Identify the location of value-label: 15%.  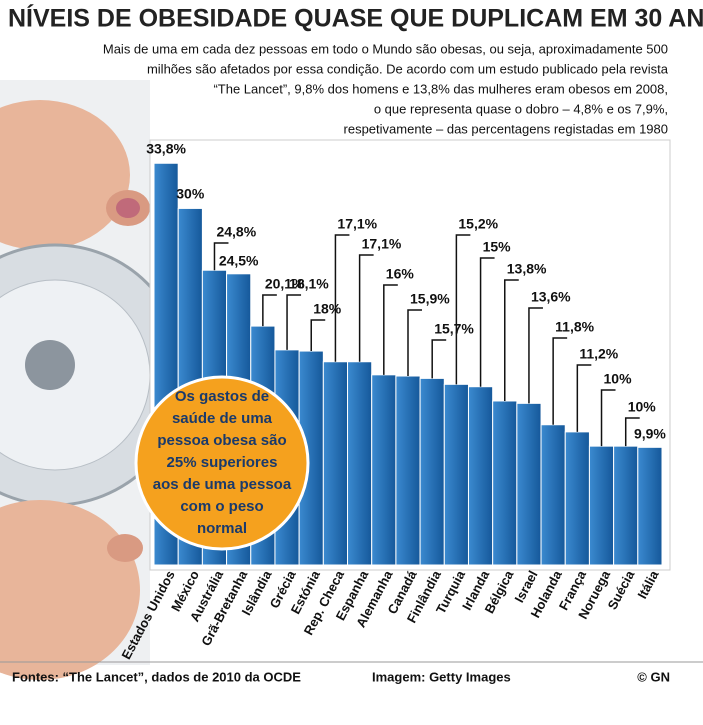
(497, 247).